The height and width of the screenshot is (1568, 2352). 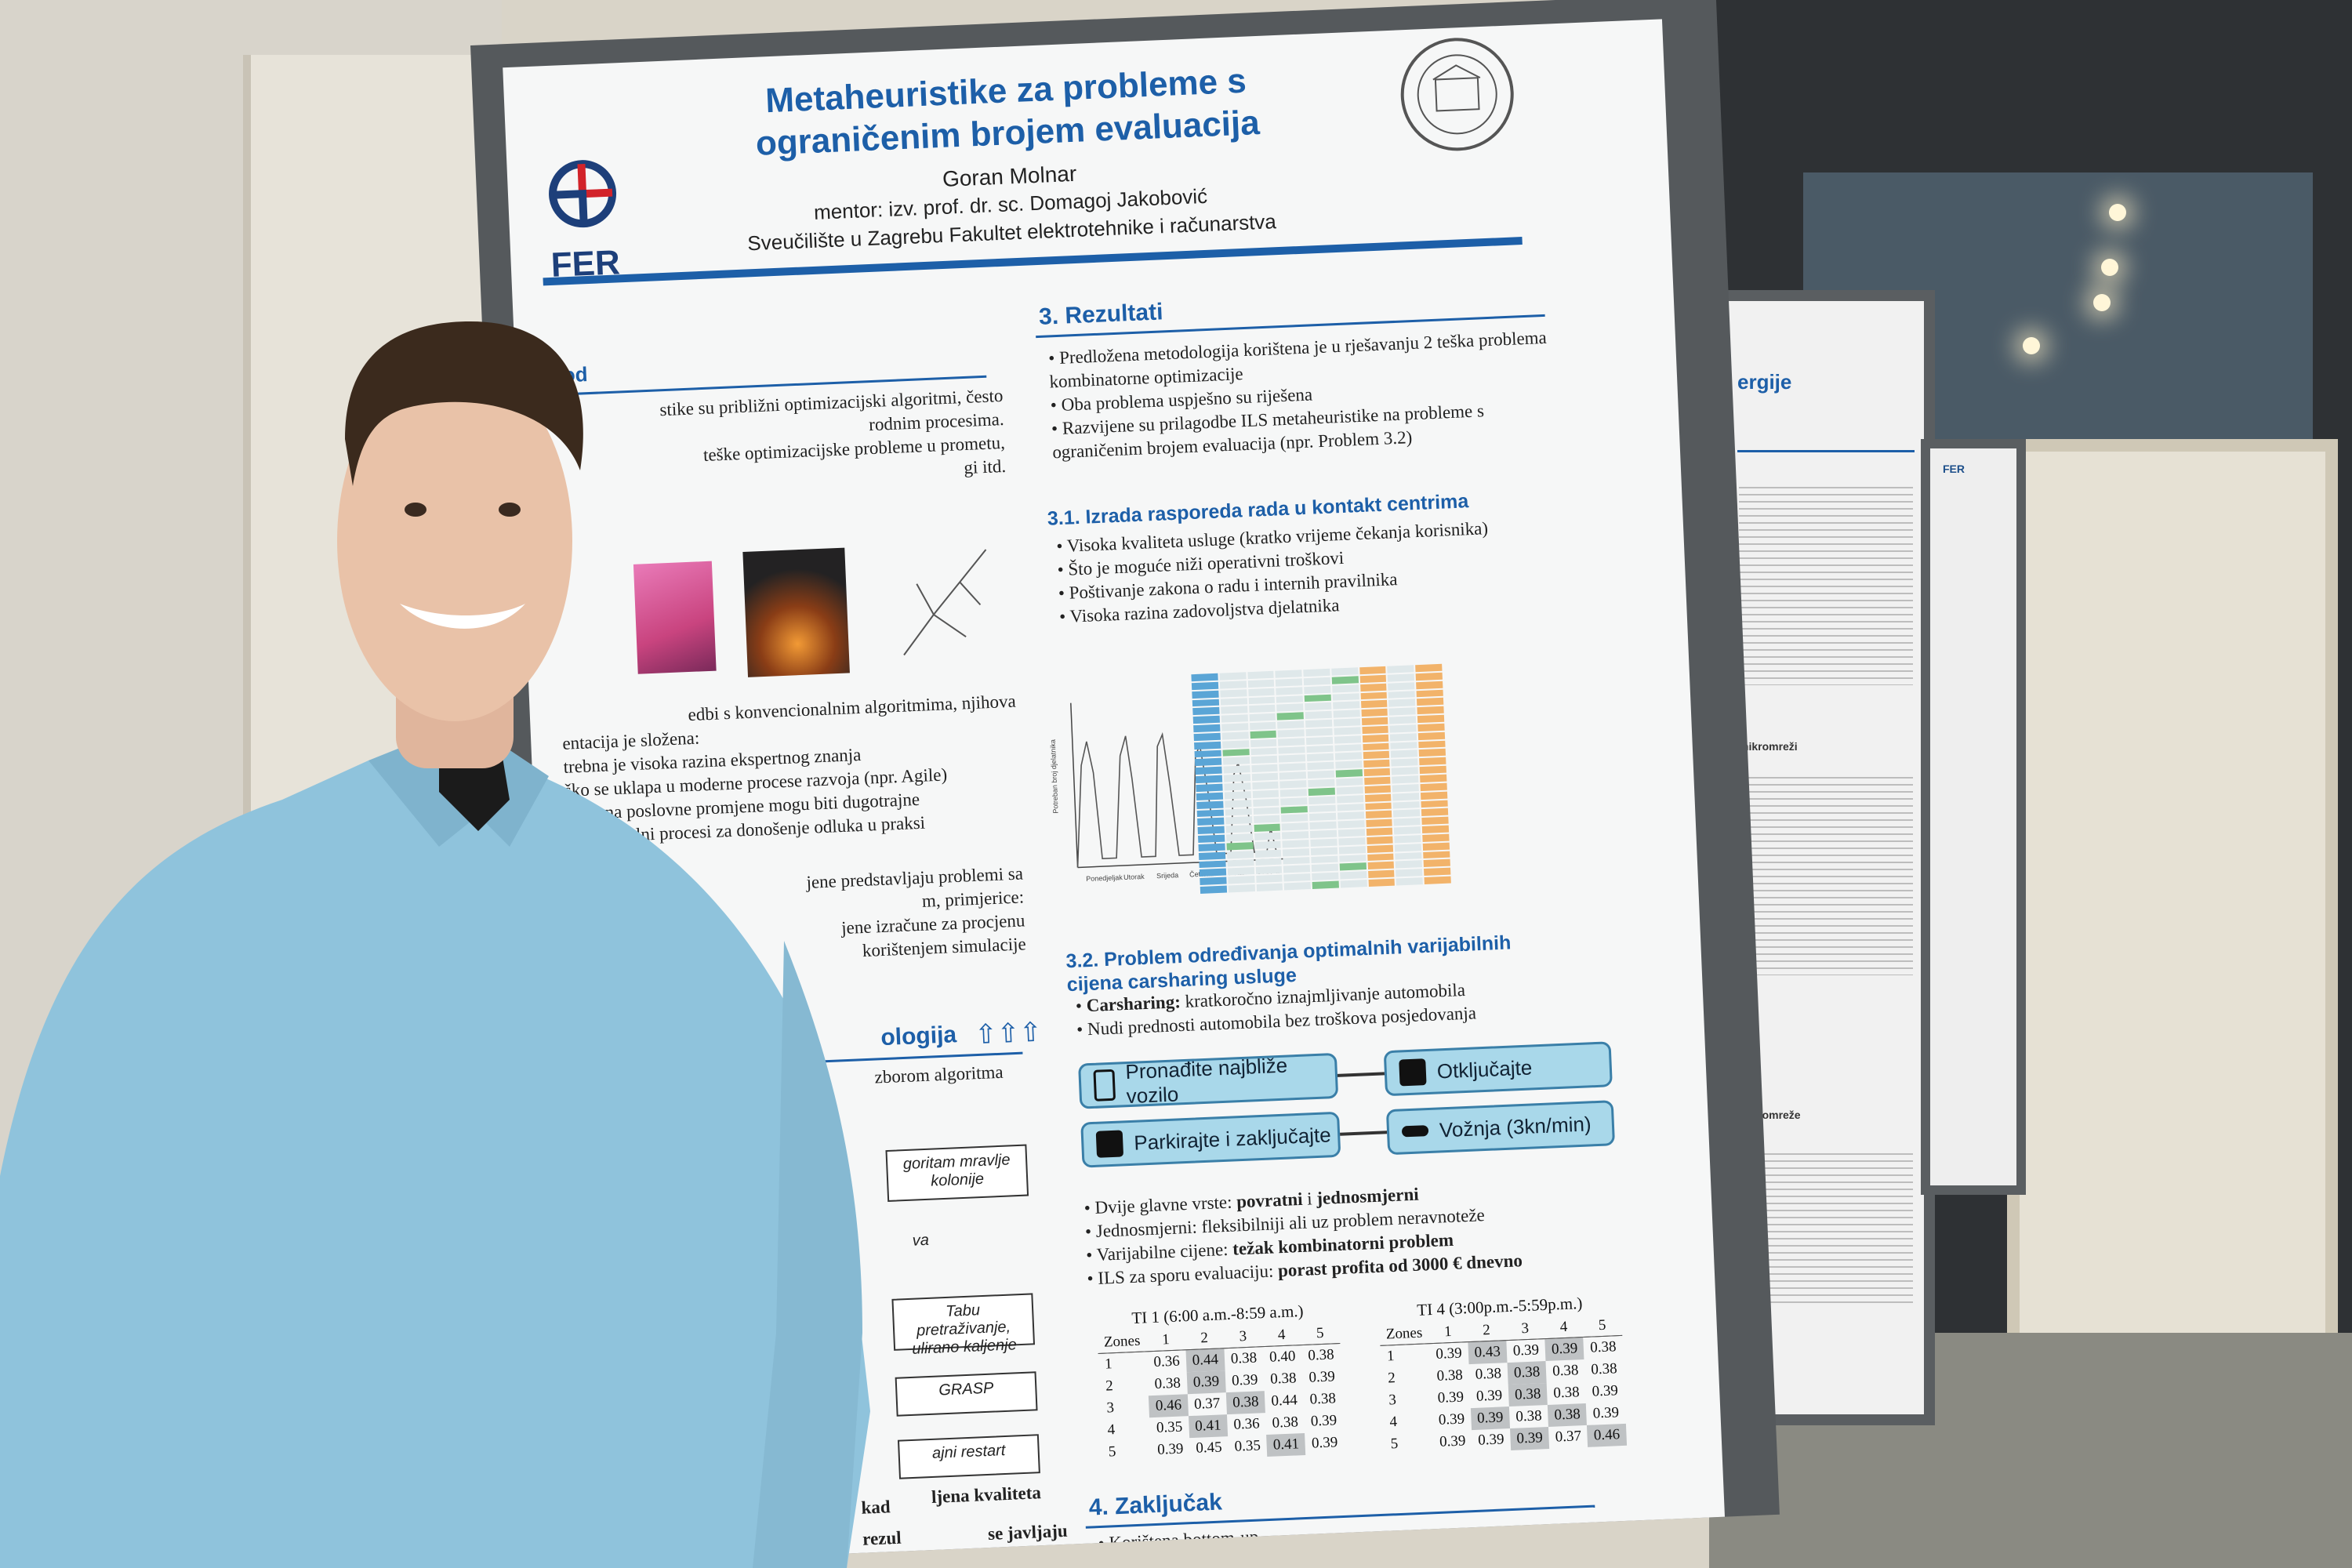 What do you see at coordinates (1364, 1133) in the screenshot?
I see `flow-arrow` at bounding box center [1364, 1133].